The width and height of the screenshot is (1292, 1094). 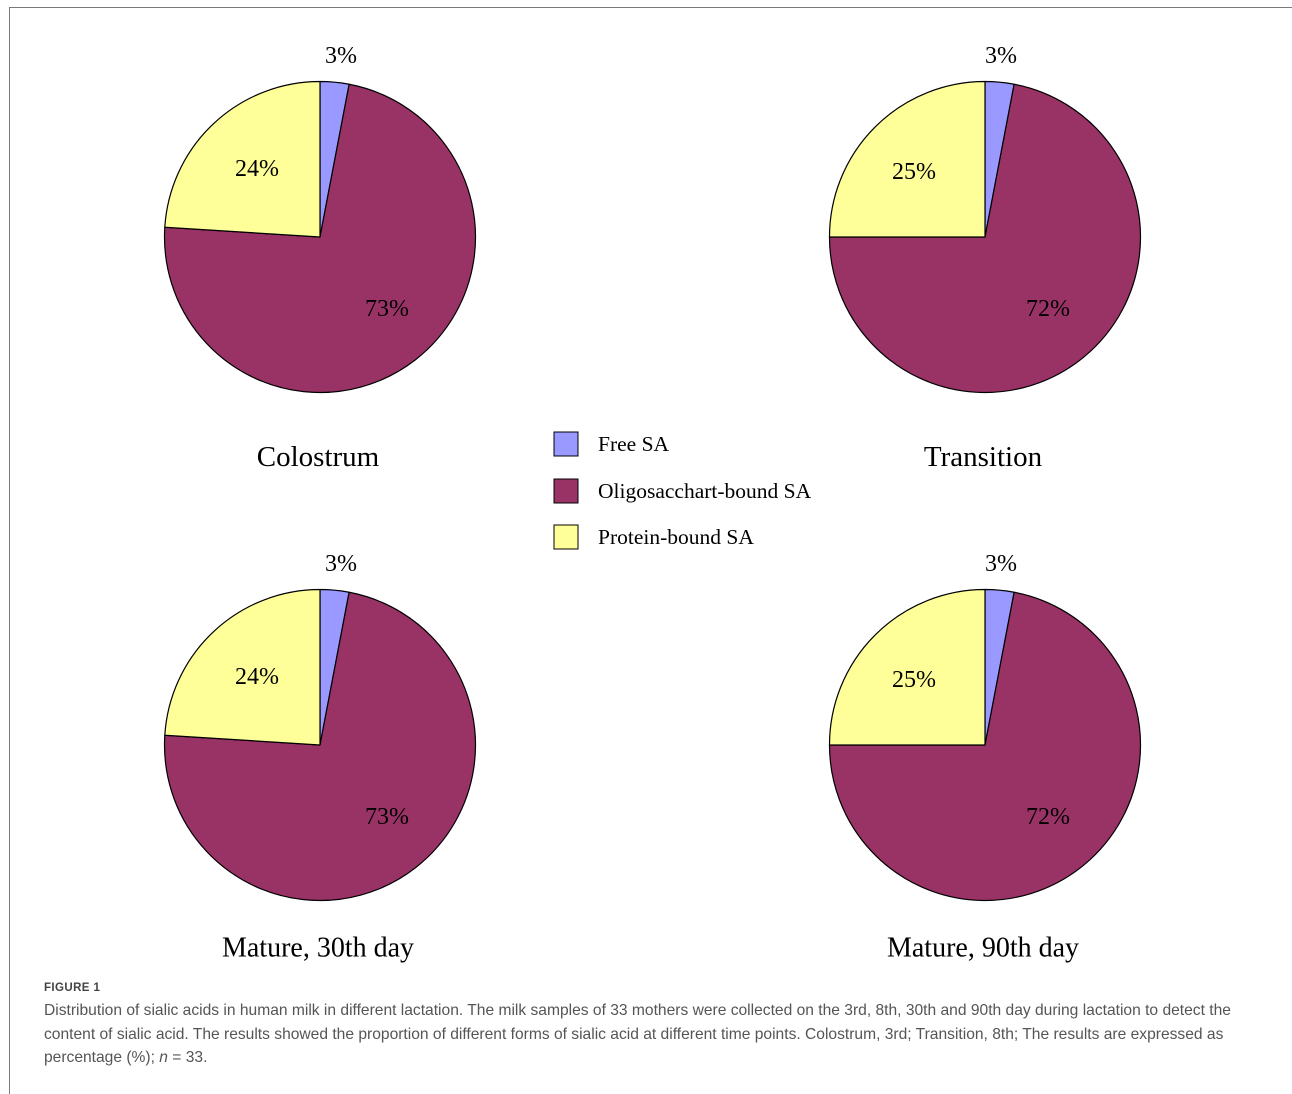 I want to click on pie-chart-4: 3% 72% 25% Mature, 90th day, so click(x=985, y=757).